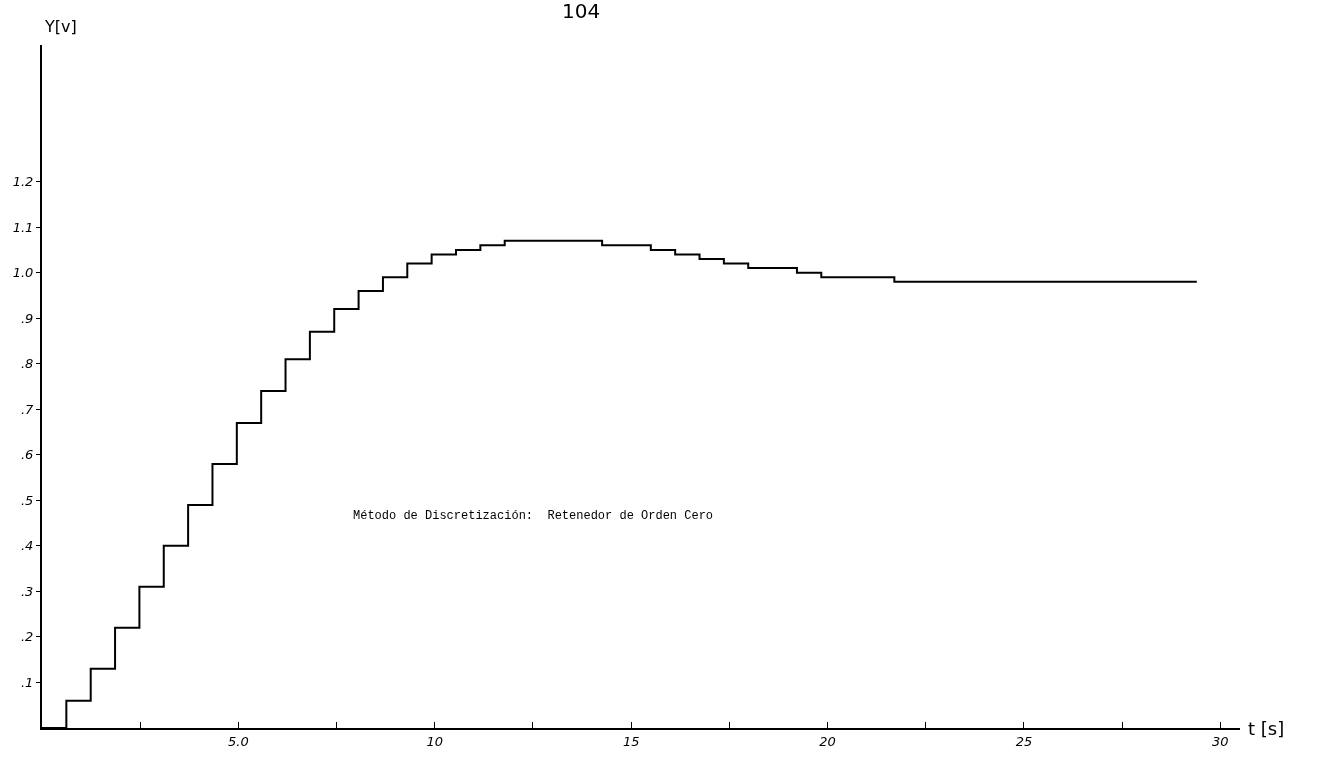  I want to click on x-tick-label: 30, so click(1220, 741).